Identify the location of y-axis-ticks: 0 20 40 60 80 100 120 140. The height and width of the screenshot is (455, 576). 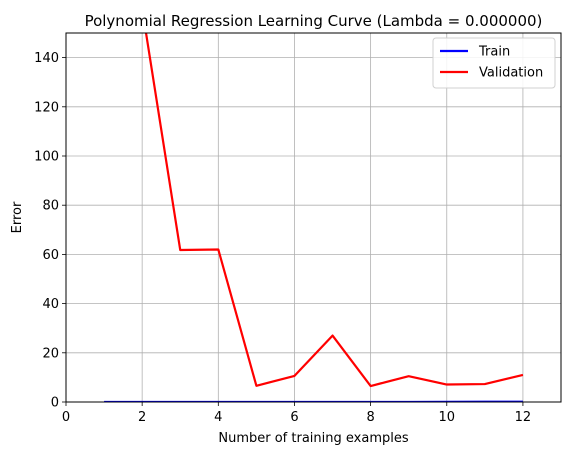
(50, 231).